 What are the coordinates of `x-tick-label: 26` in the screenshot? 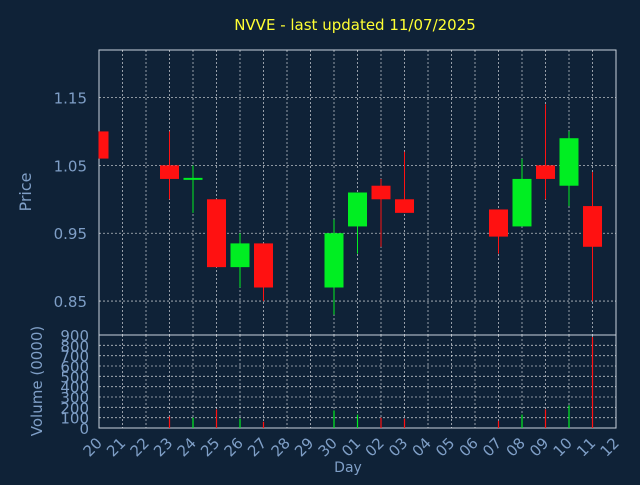 It's located at (234, 447).